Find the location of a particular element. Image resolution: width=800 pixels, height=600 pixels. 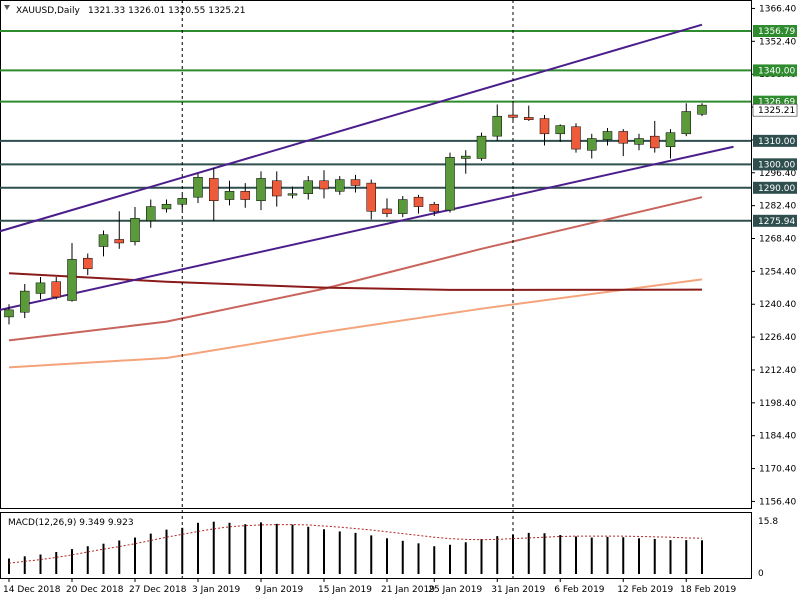

chart-header-ohlc: 1321.33 1326.01 1320.55 1325.21 is located at coordinates (166, 11).